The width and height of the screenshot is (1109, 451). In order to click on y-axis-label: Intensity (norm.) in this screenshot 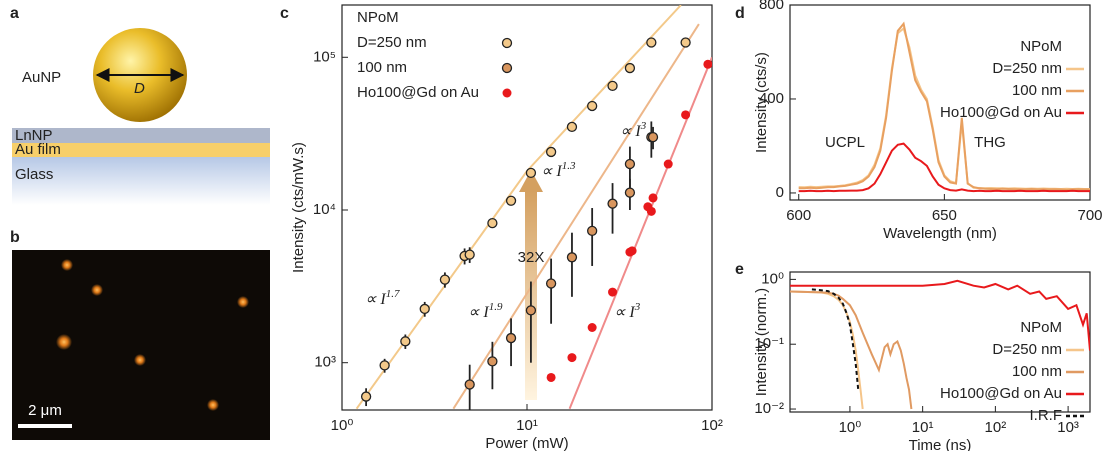, I will do `click(761, 342)`.